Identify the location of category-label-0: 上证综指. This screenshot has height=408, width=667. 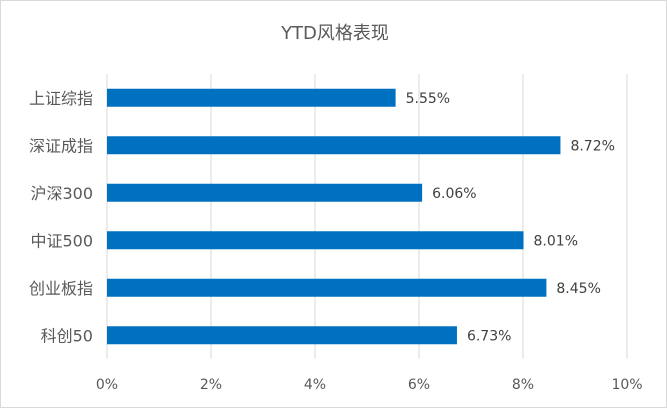
(61, 98).